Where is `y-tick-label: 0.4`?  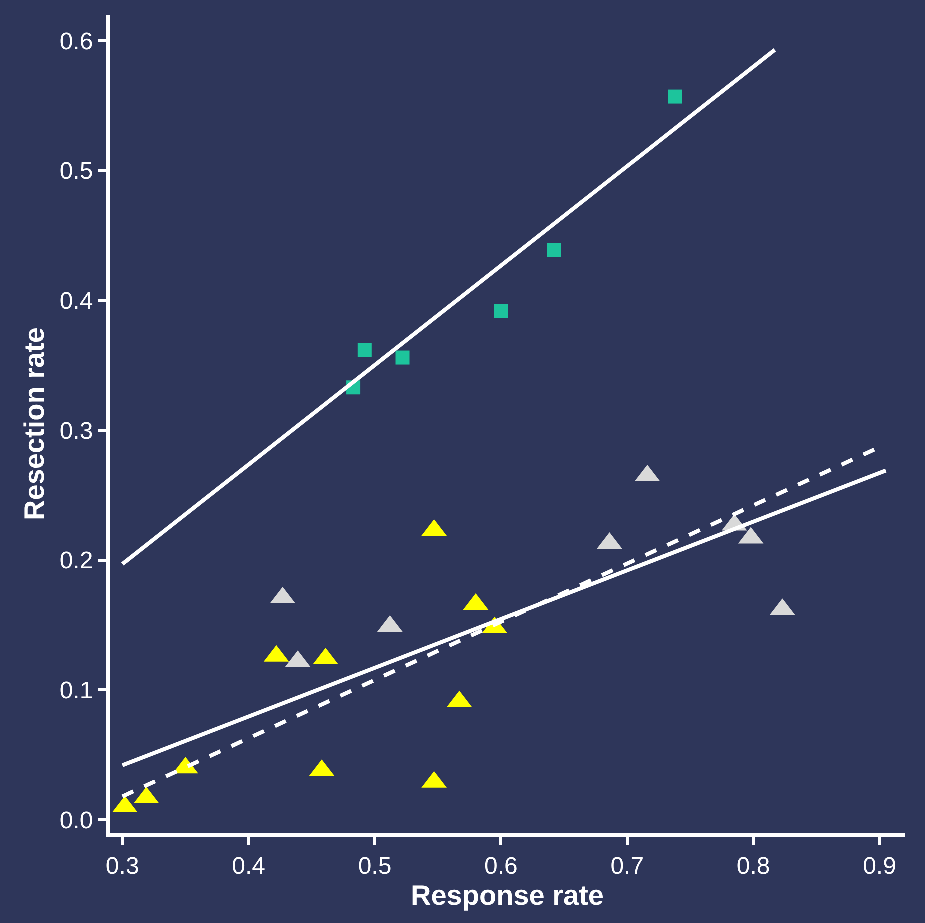
y-tick-label: 0.4 is located at coordinates (77, 302).